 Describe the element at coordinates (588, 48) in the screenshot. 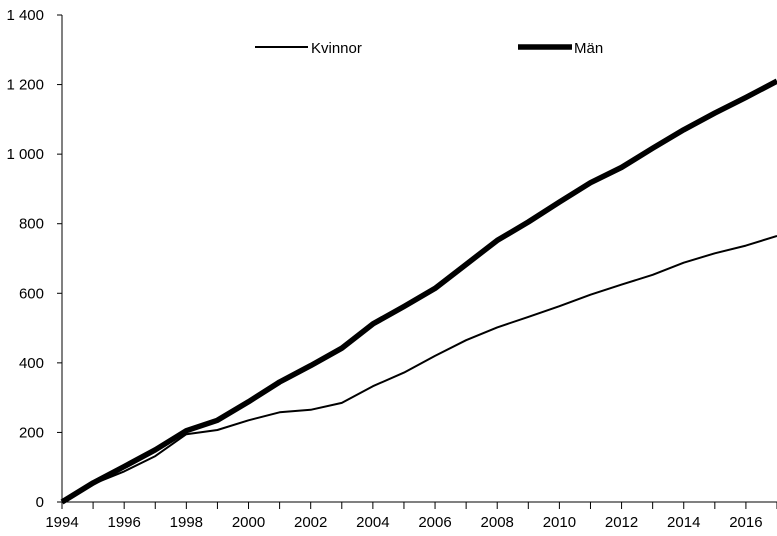

I see `legend-label-man: Män` at that location.